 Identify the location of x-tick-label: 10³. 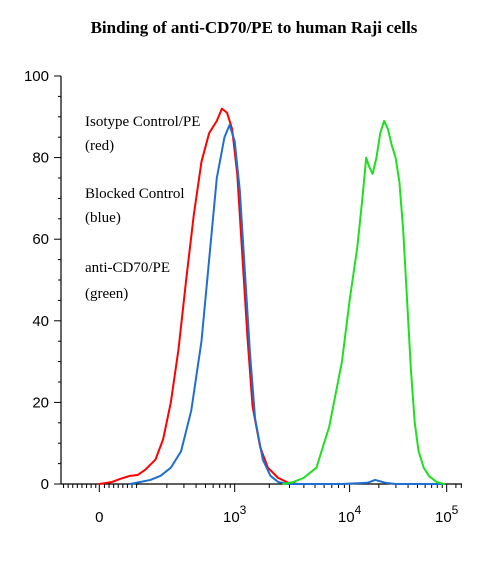
(235, 514).